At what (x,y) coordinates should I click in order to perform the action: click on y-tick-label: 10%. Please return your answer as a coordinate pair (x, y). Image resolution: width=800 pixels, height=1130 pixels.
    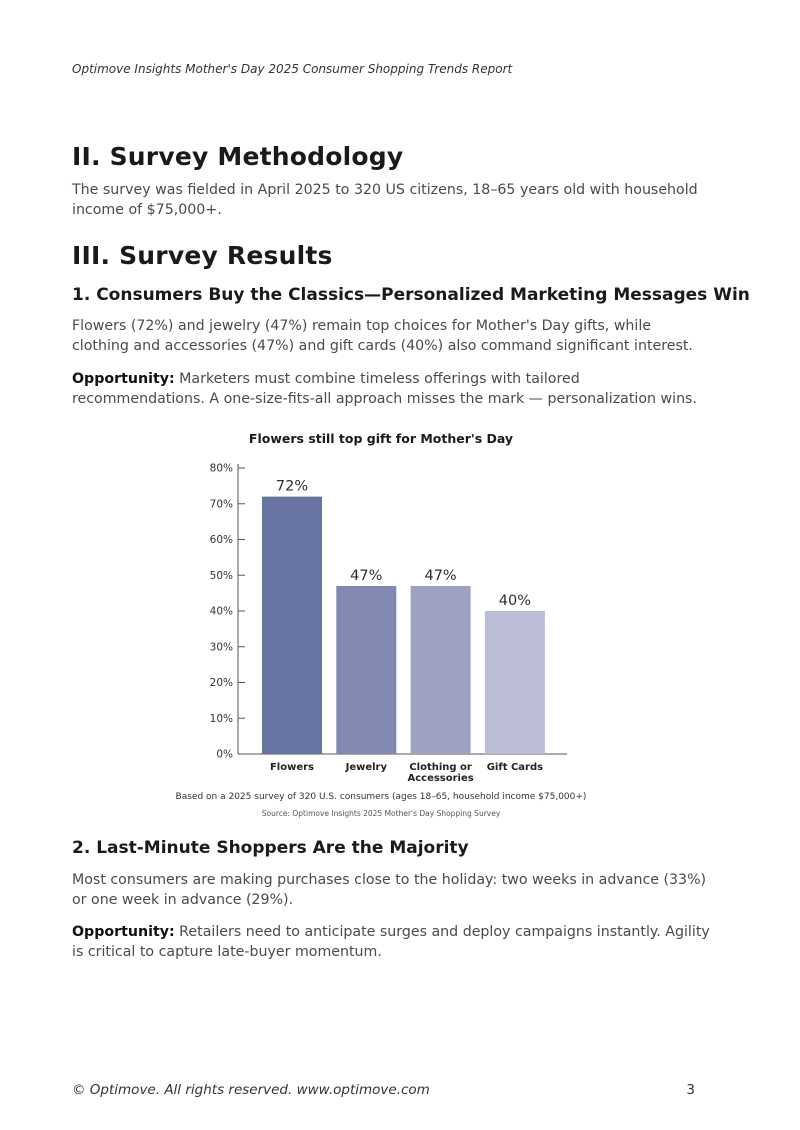
    Looking at the image, I should click on (221, 719).